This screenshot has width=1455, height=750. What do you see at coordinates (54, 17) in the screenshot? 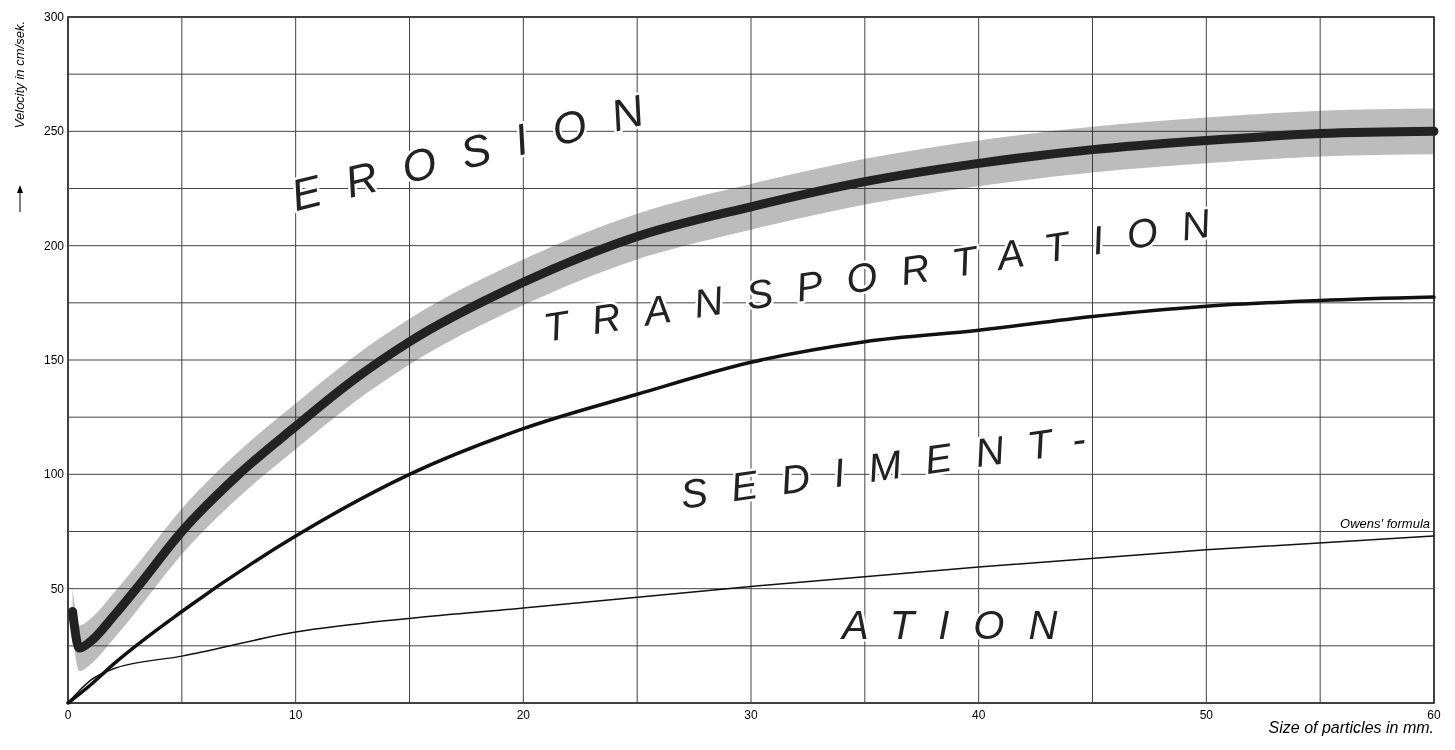
I see `y-tick-label: 300` at bounding box center [54, 17].